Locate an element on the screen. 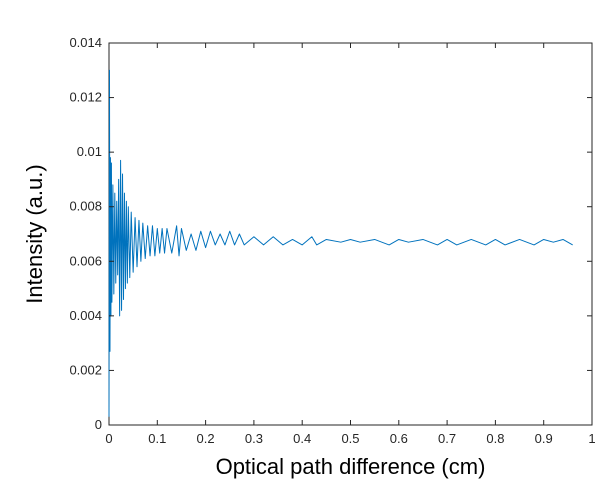 The image size is (598, 493). x-tick-label: 0.6 is located at coordinates (399, 438).